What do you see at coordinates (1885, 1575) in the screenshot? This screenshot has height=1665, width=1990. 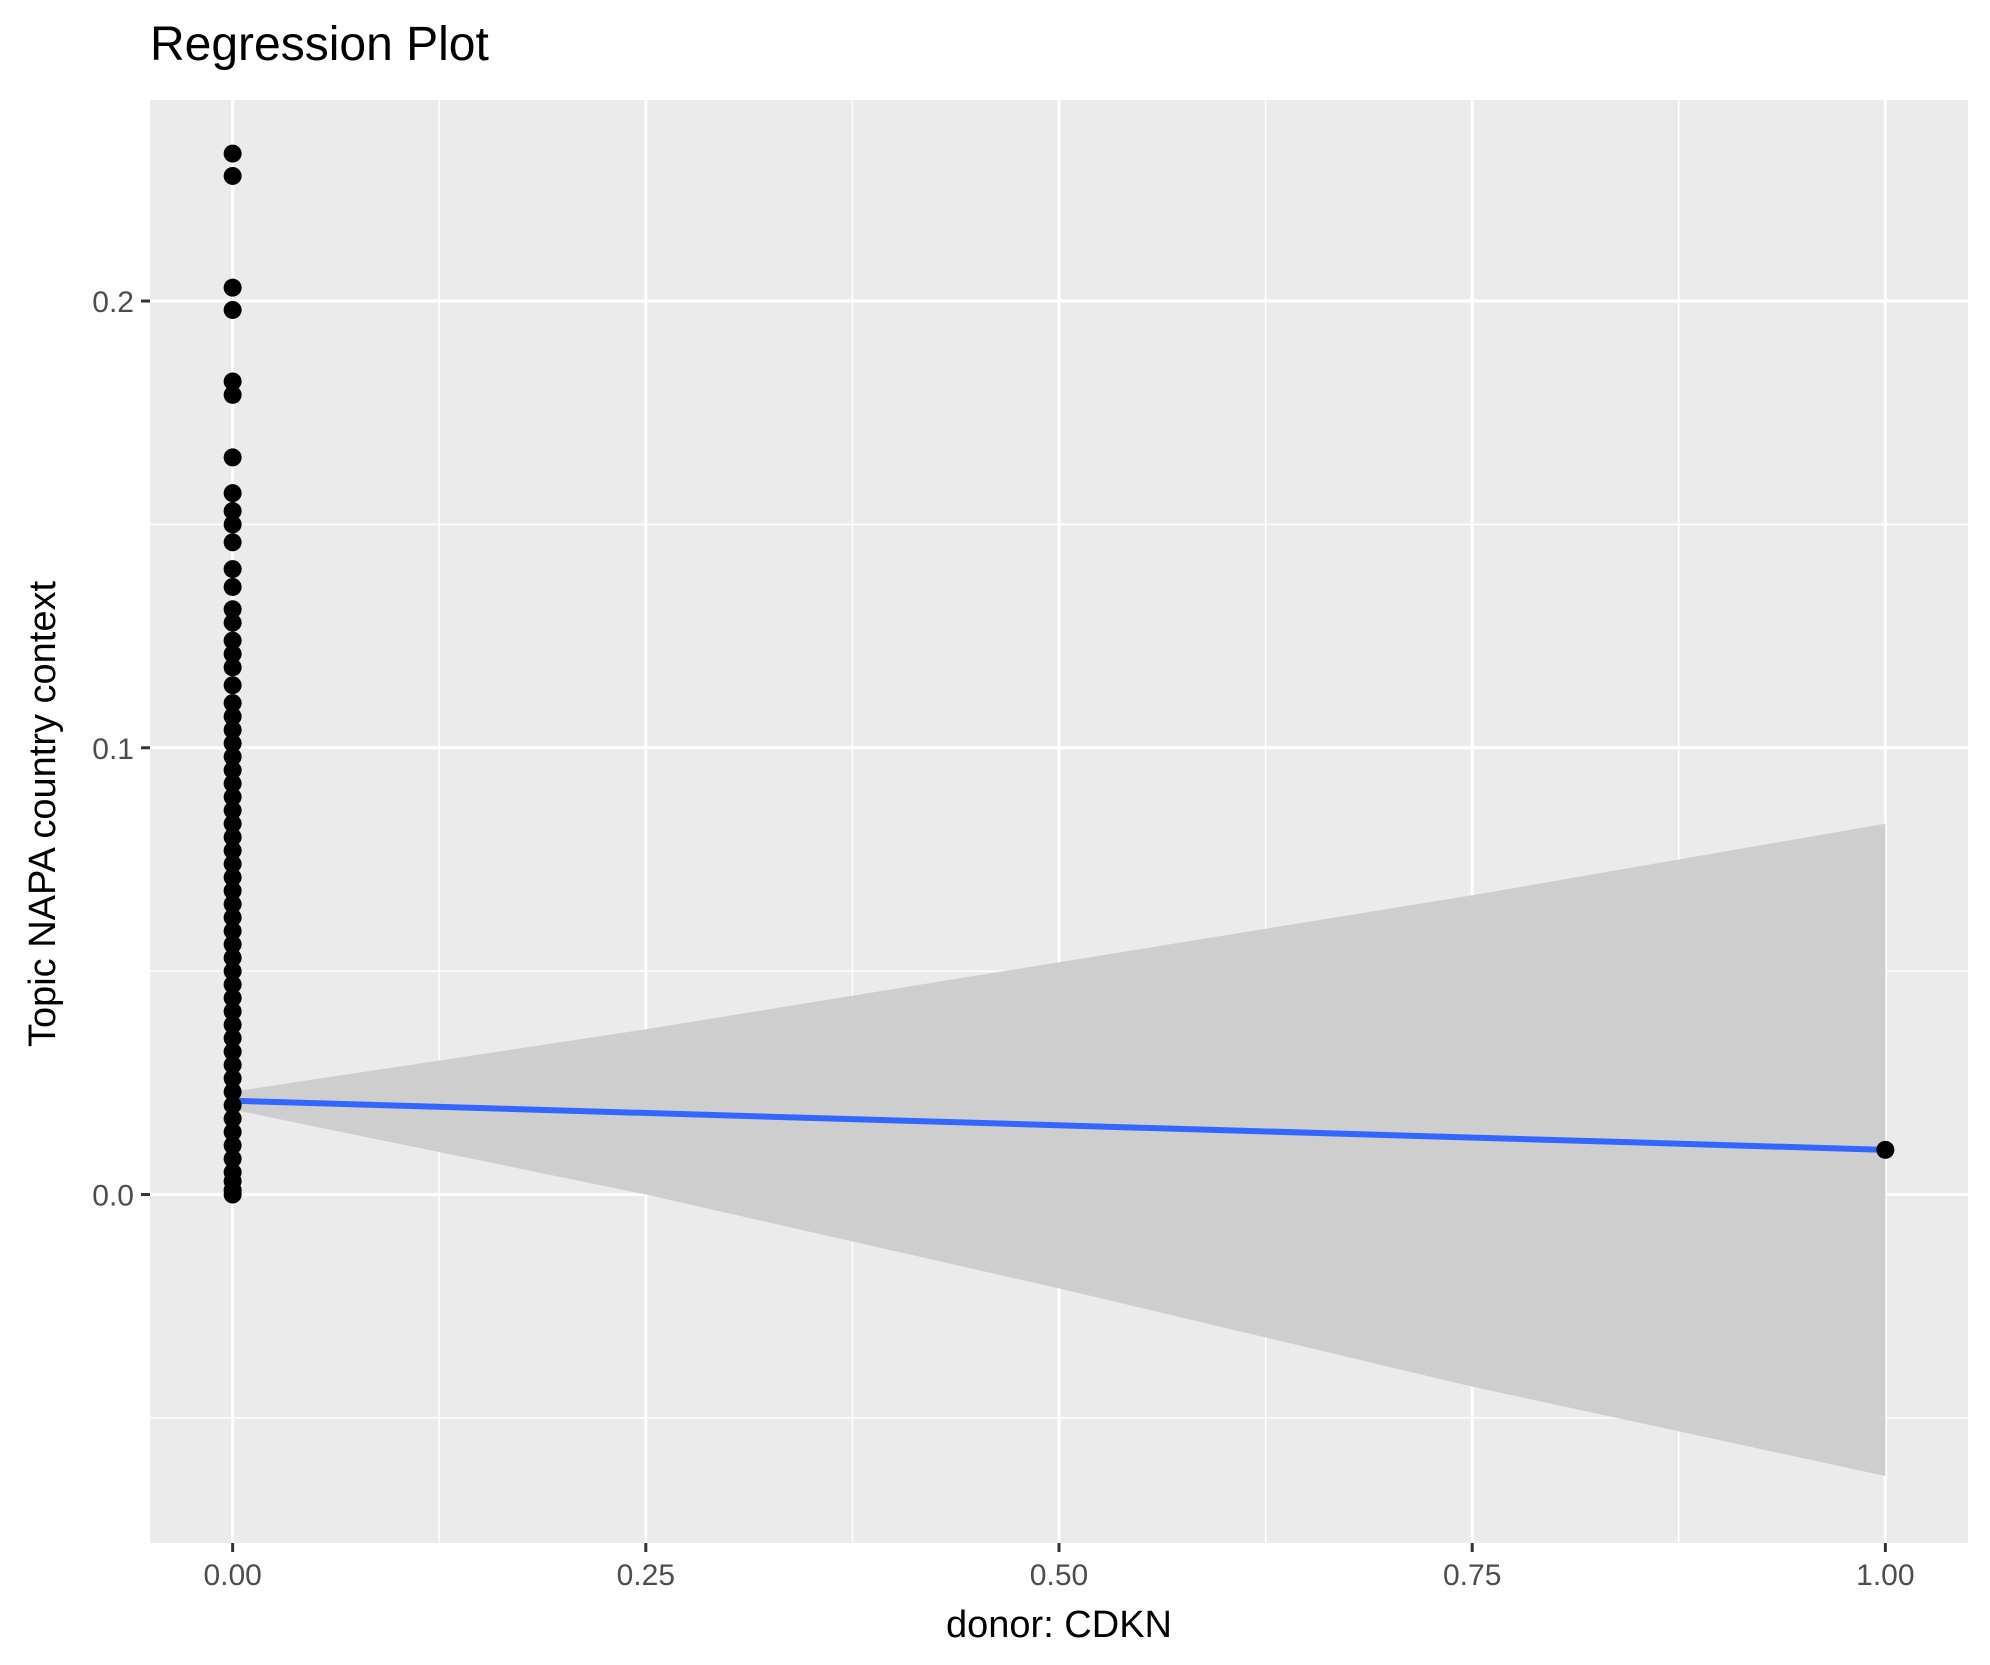 I see `x-tick-label: 1.00` at bounding box center [1885, 1575].